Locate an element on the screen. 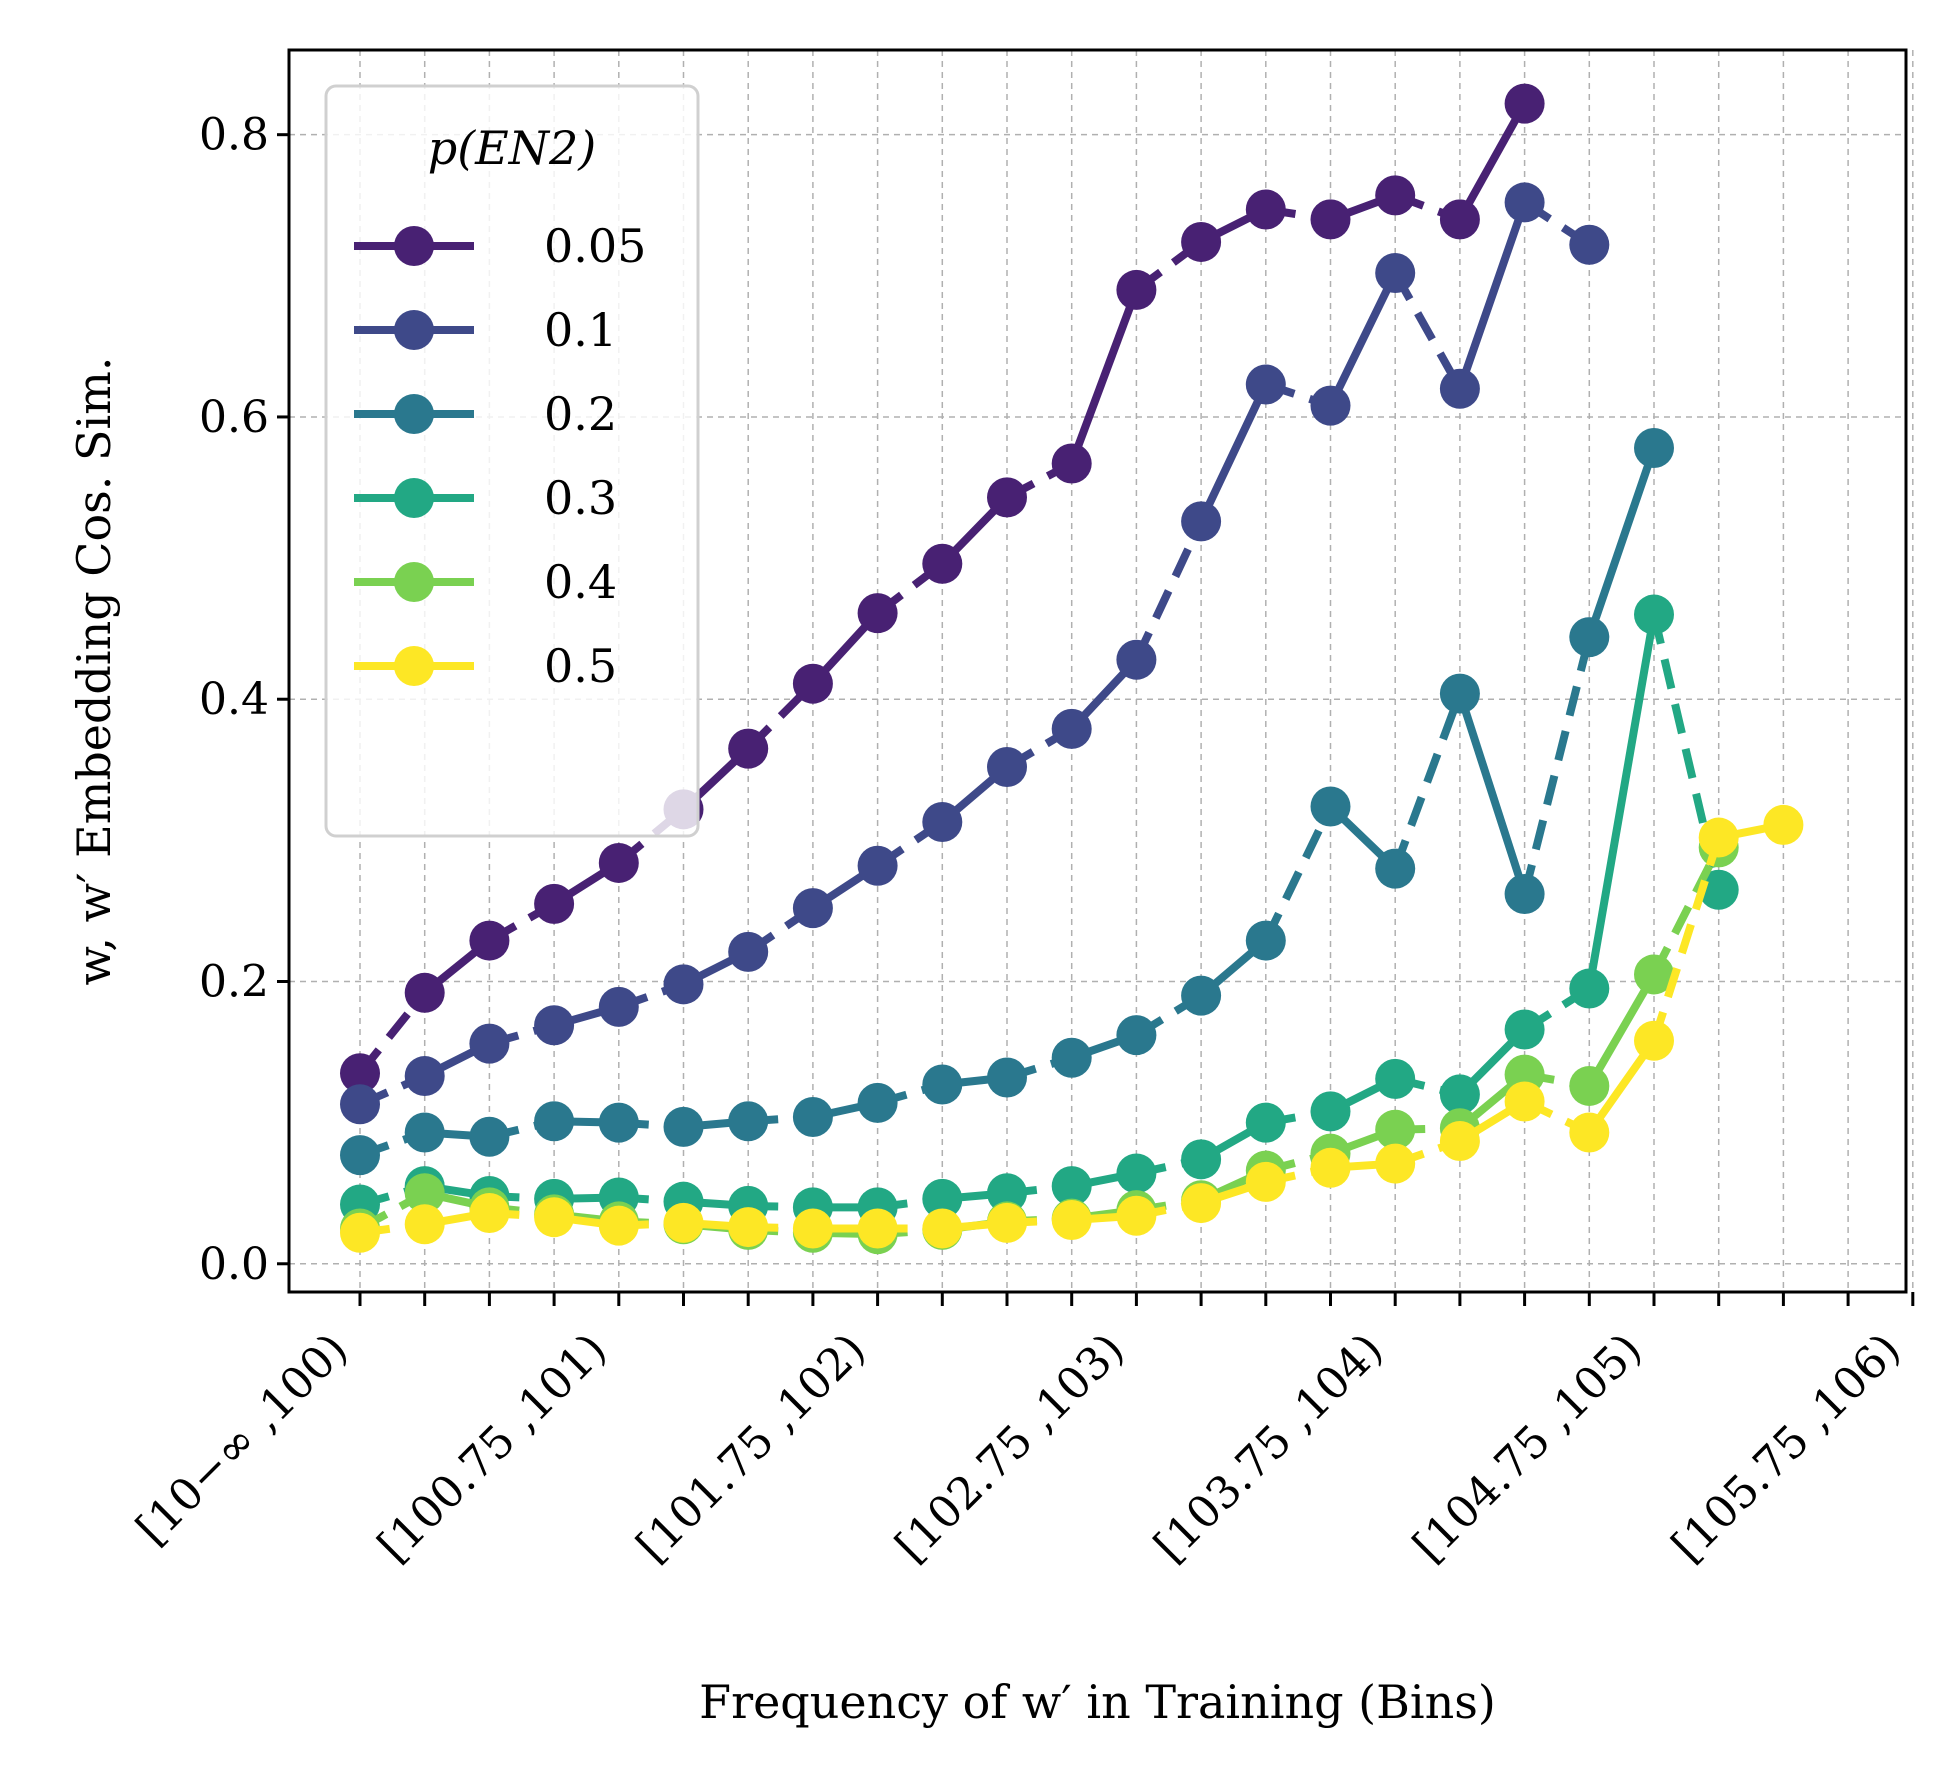  legend-entry: 0.3 is located at coordinates (485, 498).